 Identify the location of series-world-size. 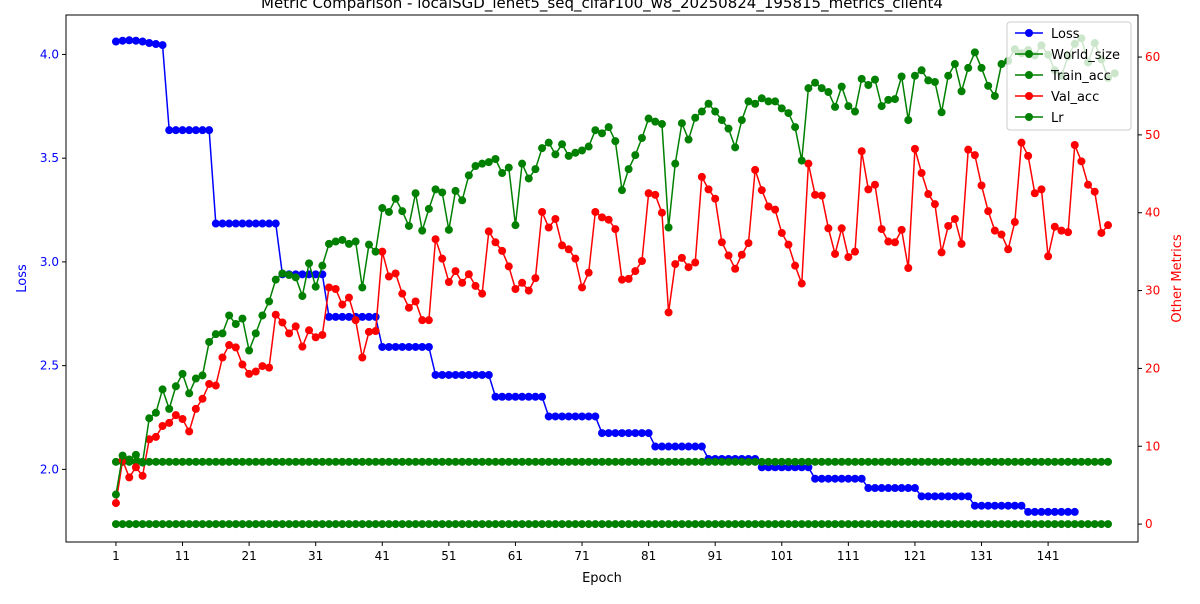
(612, 461).